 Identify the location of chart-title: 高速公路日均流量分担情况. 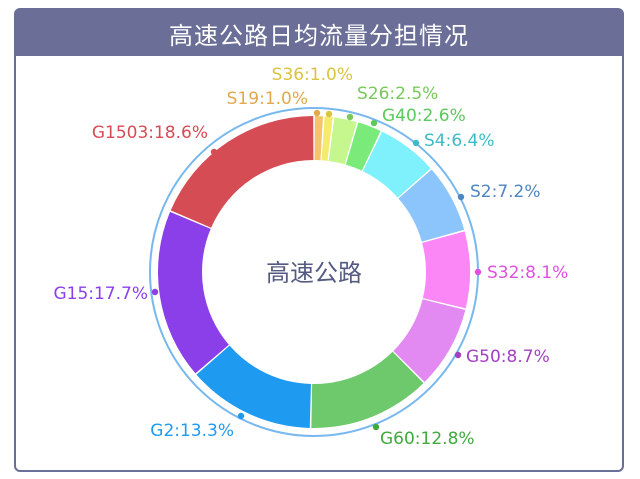
(319, 33).